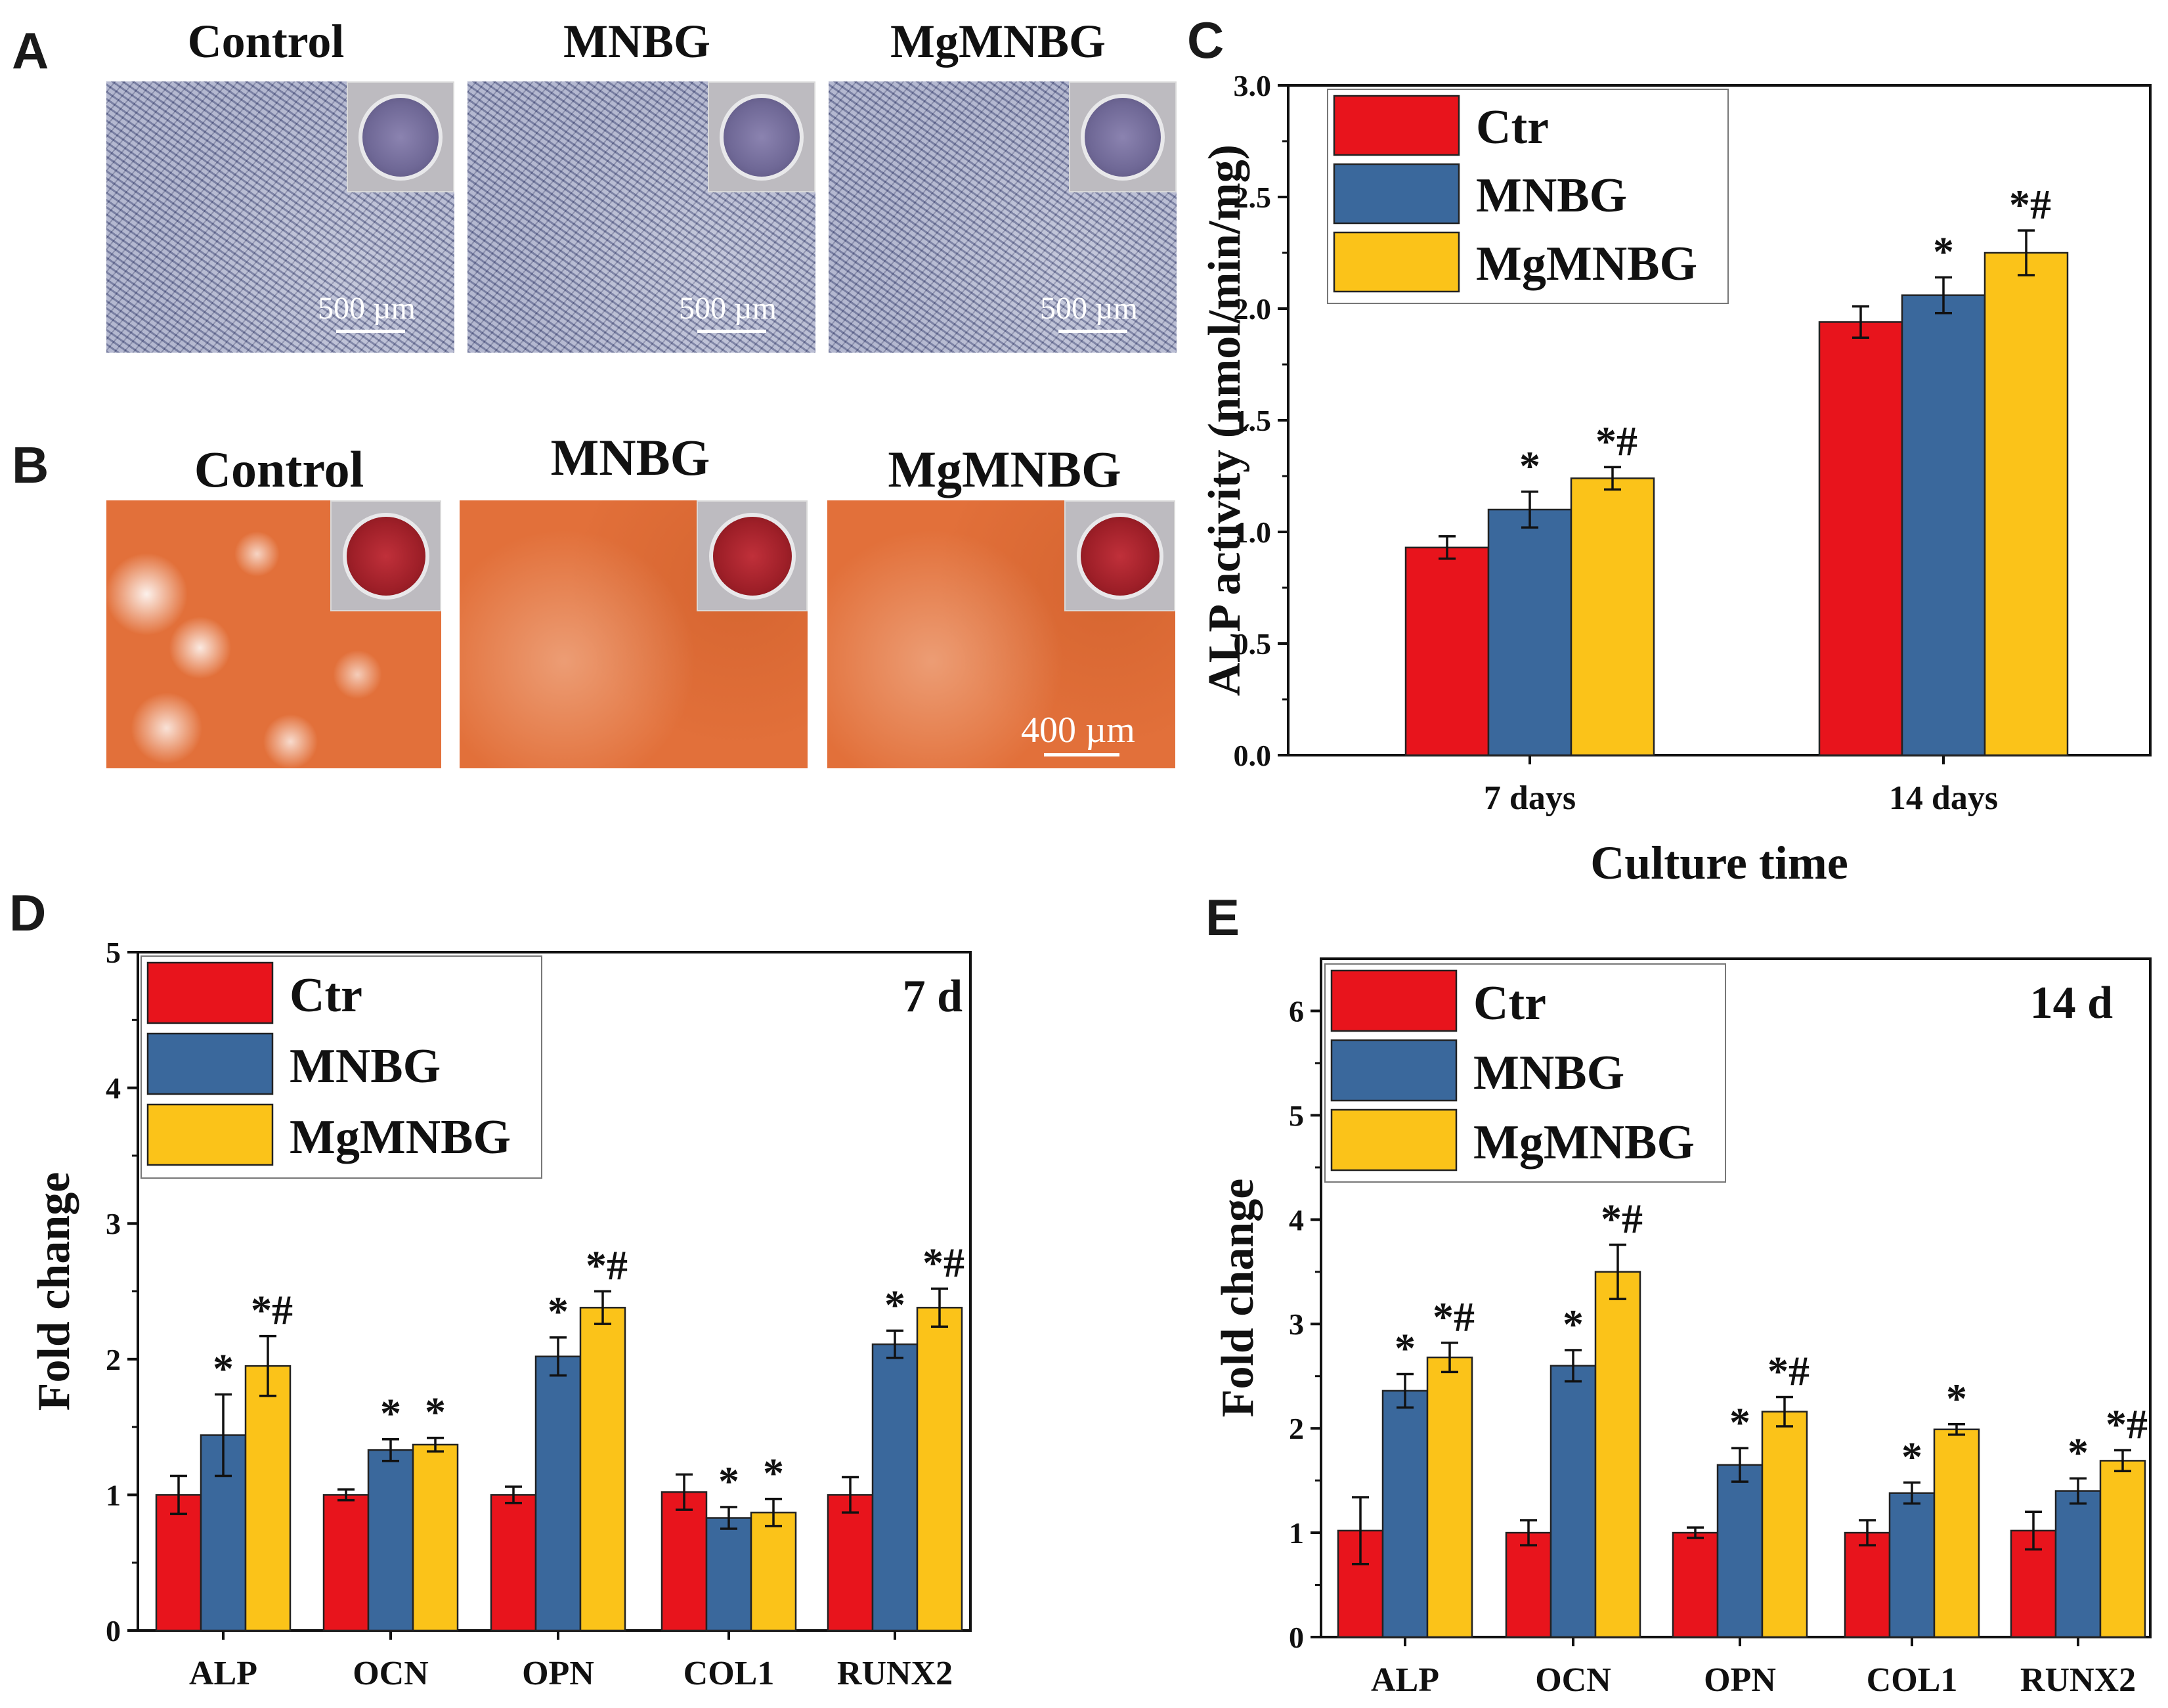  What do you see at coordinates (762, 136) in the screenshot?
I see `alp-well-photo-mnbg` at bounding box center [762, 136].